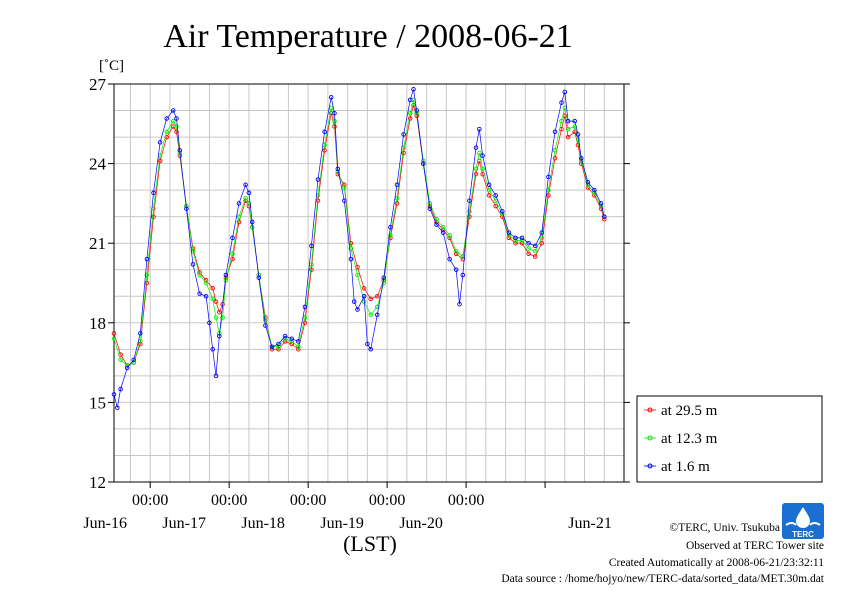 The width and height of the screenshot is (842, 595). What do you see at coordinates (184, 523) in the screenshot?
I see `x-date-label: Jun-17` at bounding box center [184, 523].